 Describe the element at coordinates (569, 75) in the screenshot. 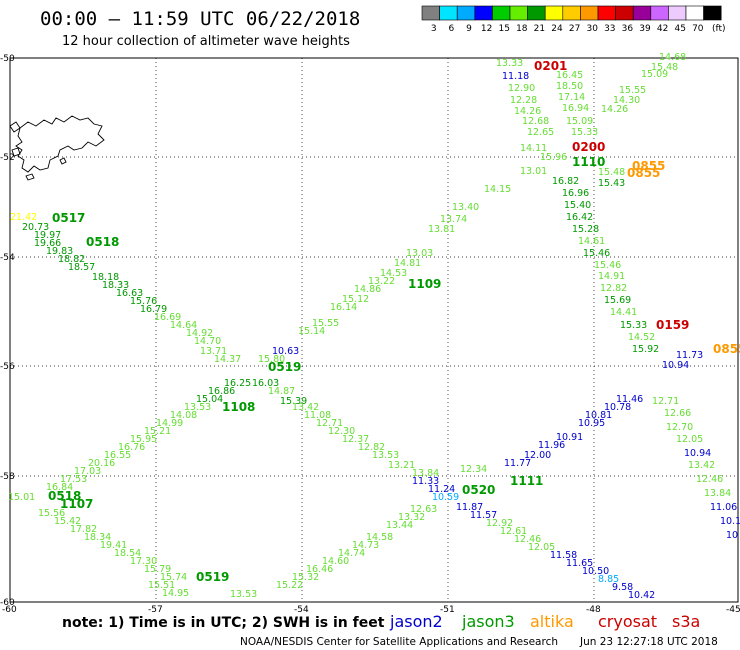

I see `wave-height-value: 16.45` at that location.